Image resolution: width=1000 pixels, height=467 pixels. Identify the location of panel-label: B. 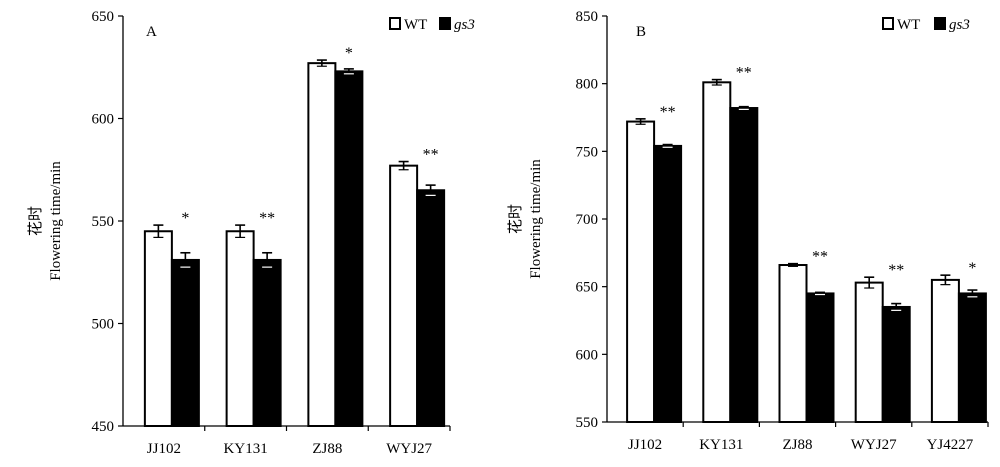
(641, 32).